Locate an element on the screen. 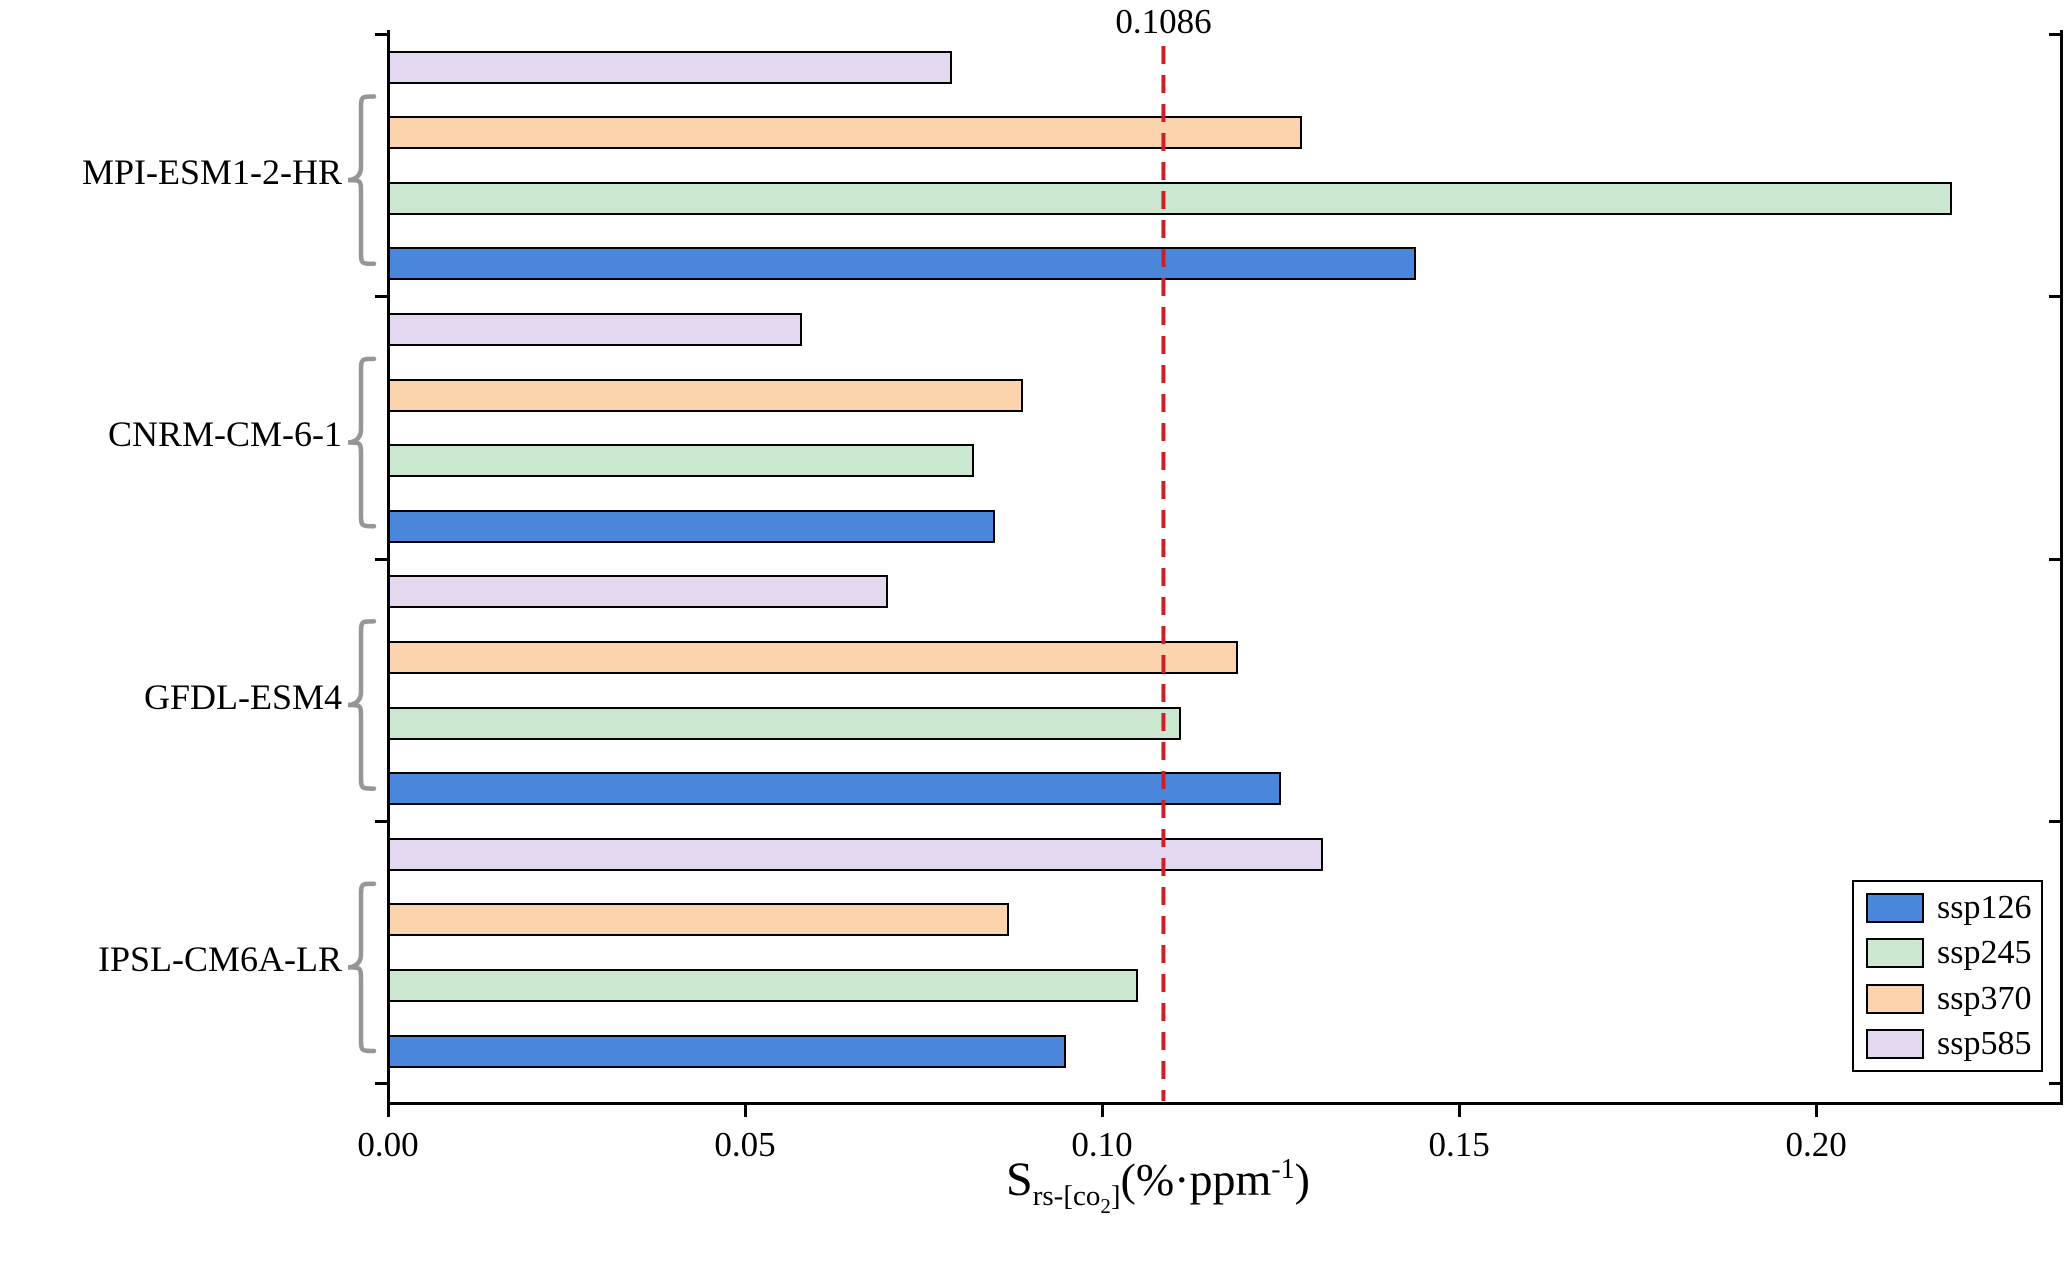 This screenshot has height=1263, width=2067. x-axis-label-subscript: rs-[co2] is located at coordinates (1076, 1199).